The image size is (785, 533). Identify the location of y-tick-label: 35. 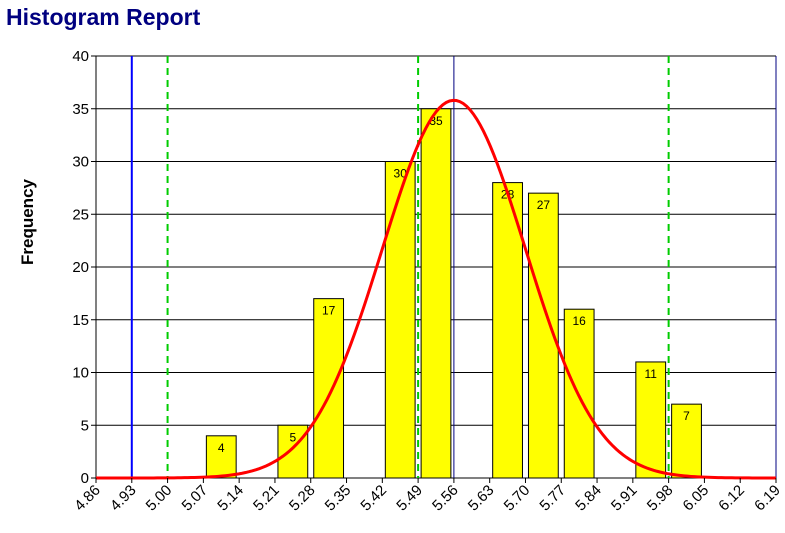
(80, 109).